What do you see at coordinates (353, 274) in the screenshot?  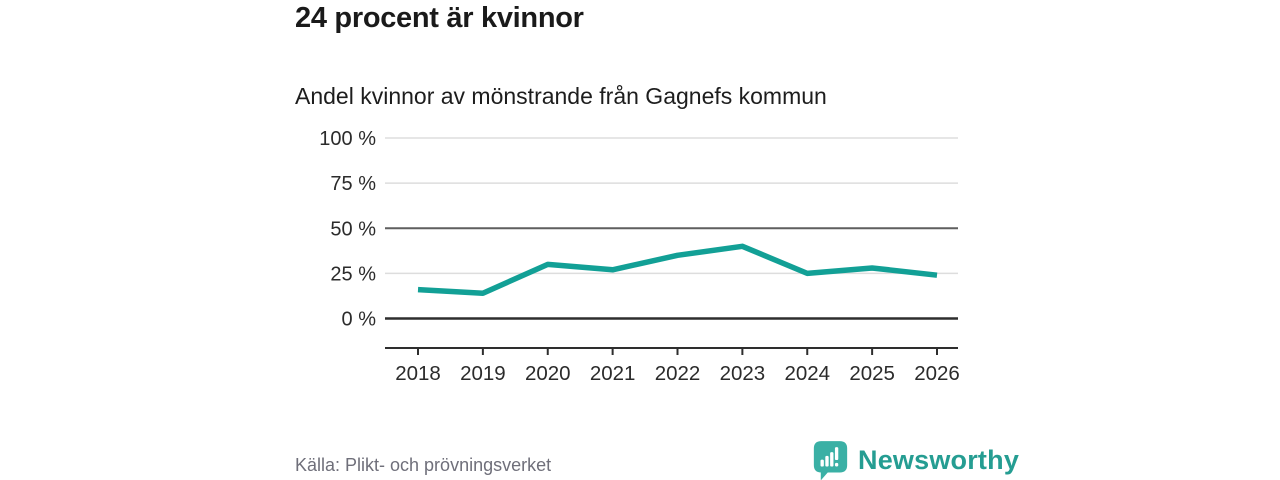 I see `y-tick-label: 25 %` at bounding box center [353, 274].